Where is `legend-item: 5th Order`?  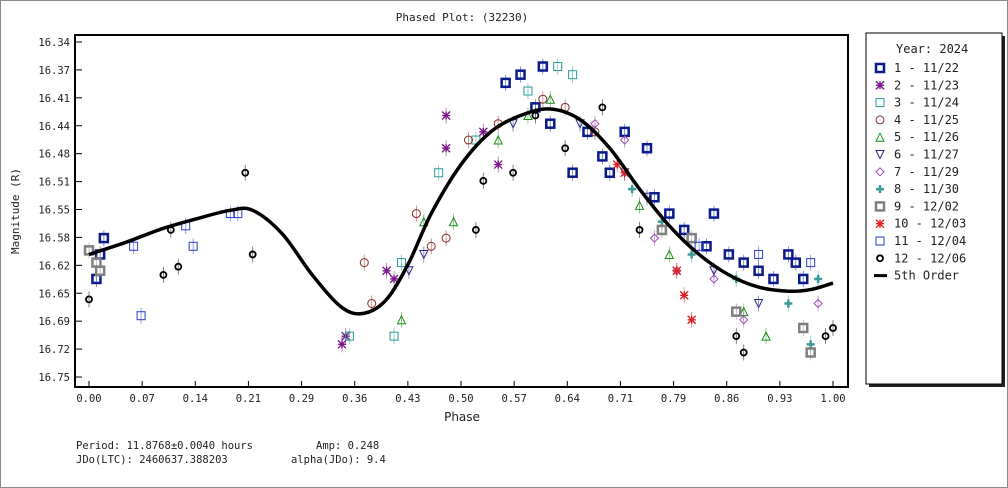 legend-item: 5th Order is located at coordinates (916, 276).